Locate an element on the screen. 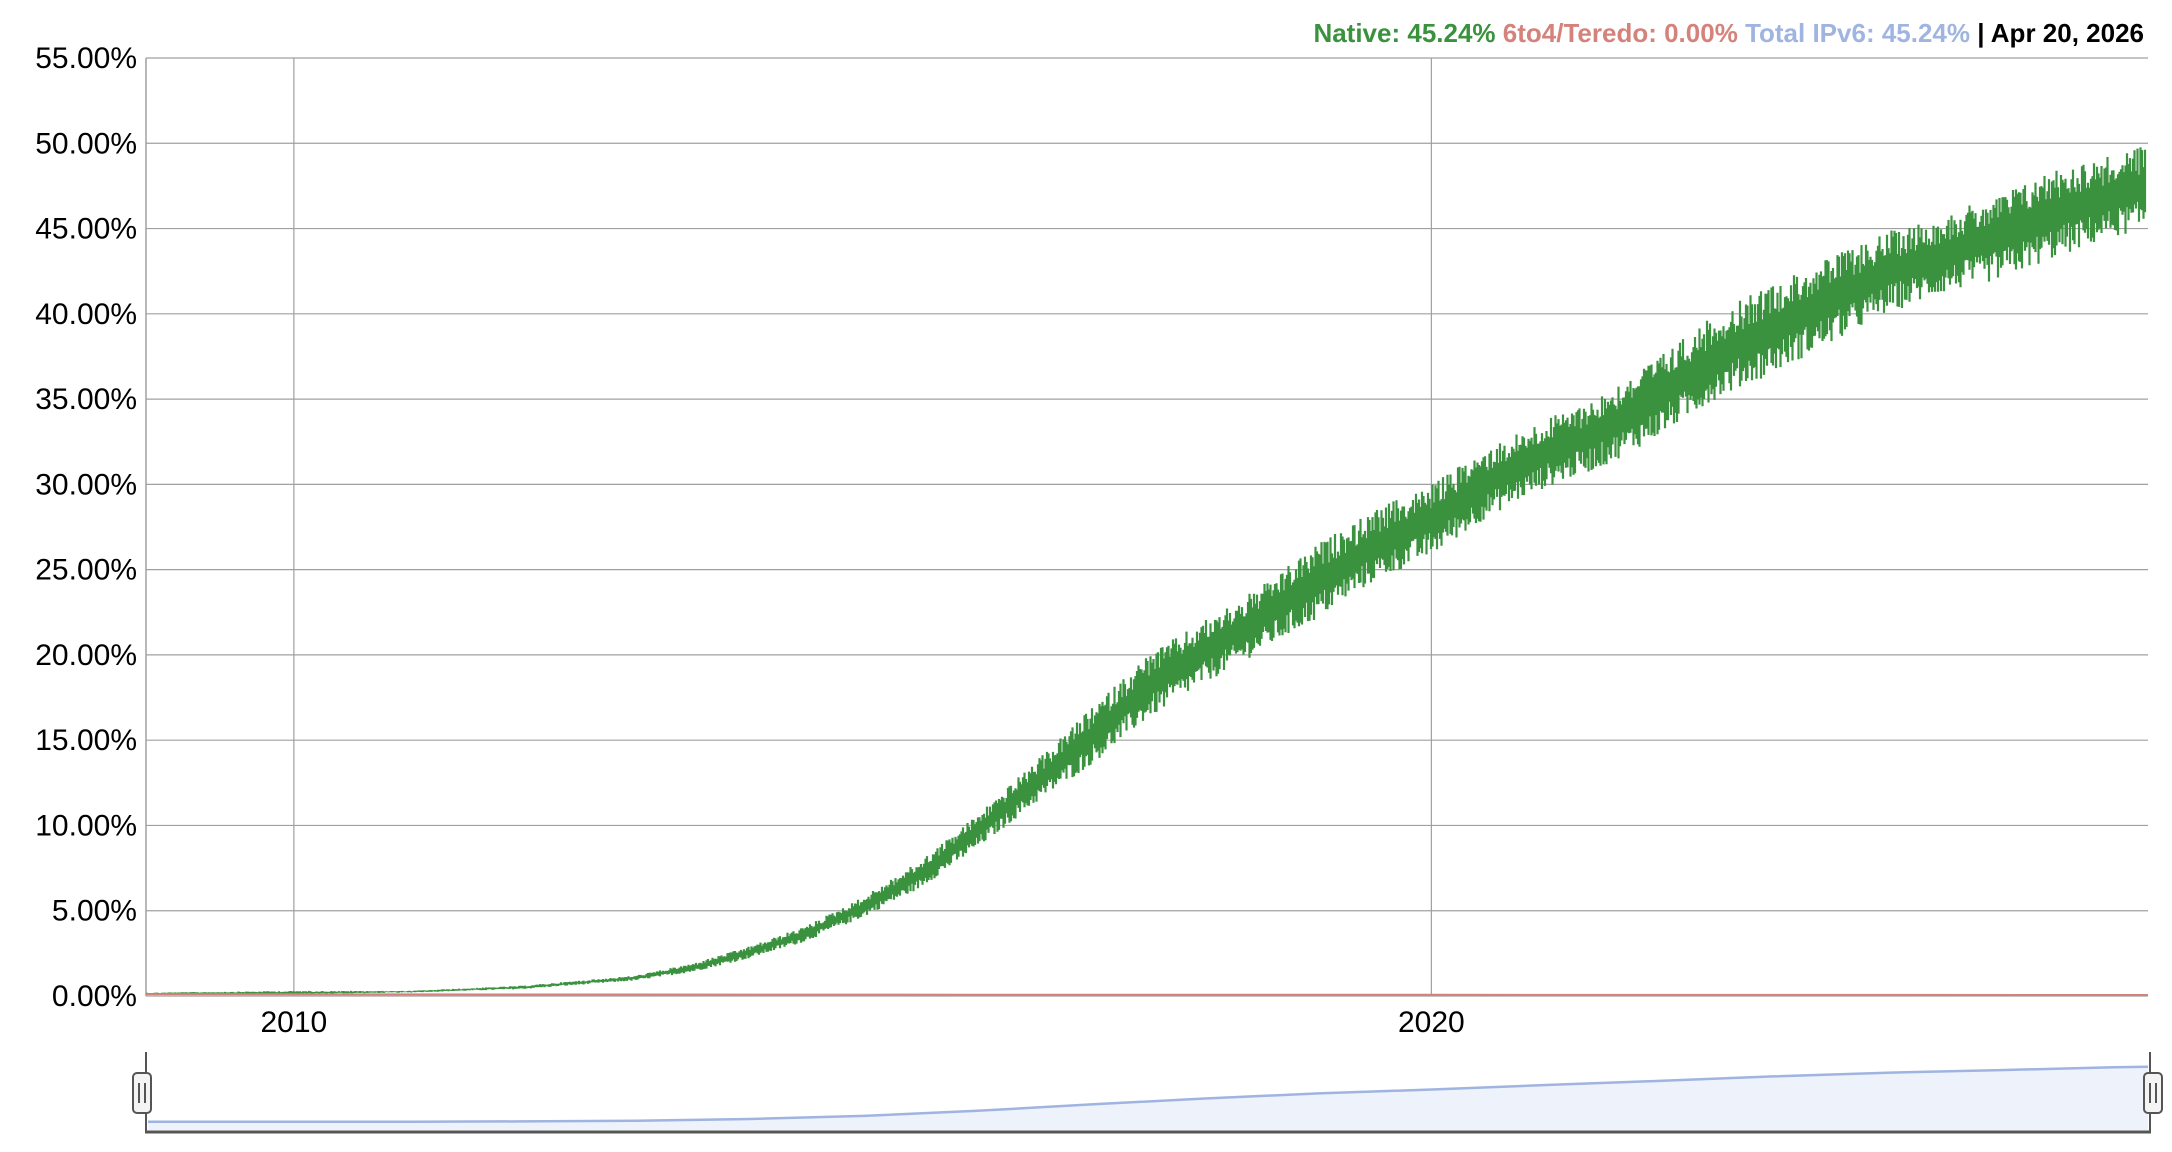 This screenshot has width=2172, height=1152. navigator-line is located at coordinates (1148, 1094).